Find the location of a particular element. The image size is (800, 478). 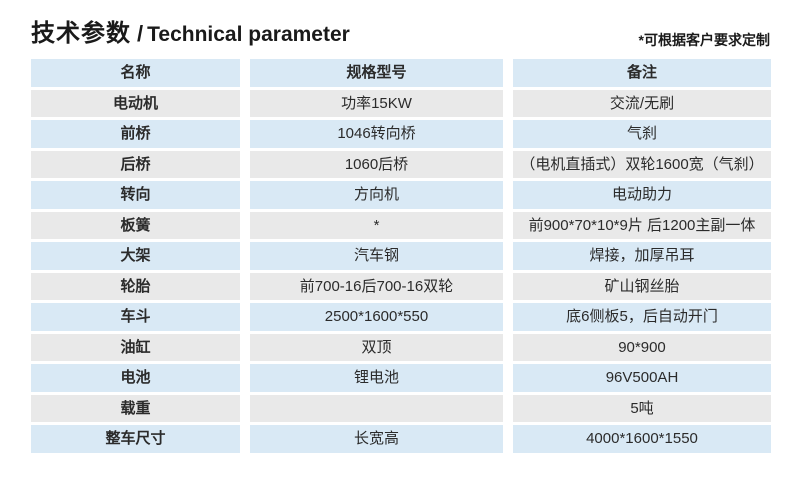

table-cell-name: 板簧 is located at coordinates (135, 225).